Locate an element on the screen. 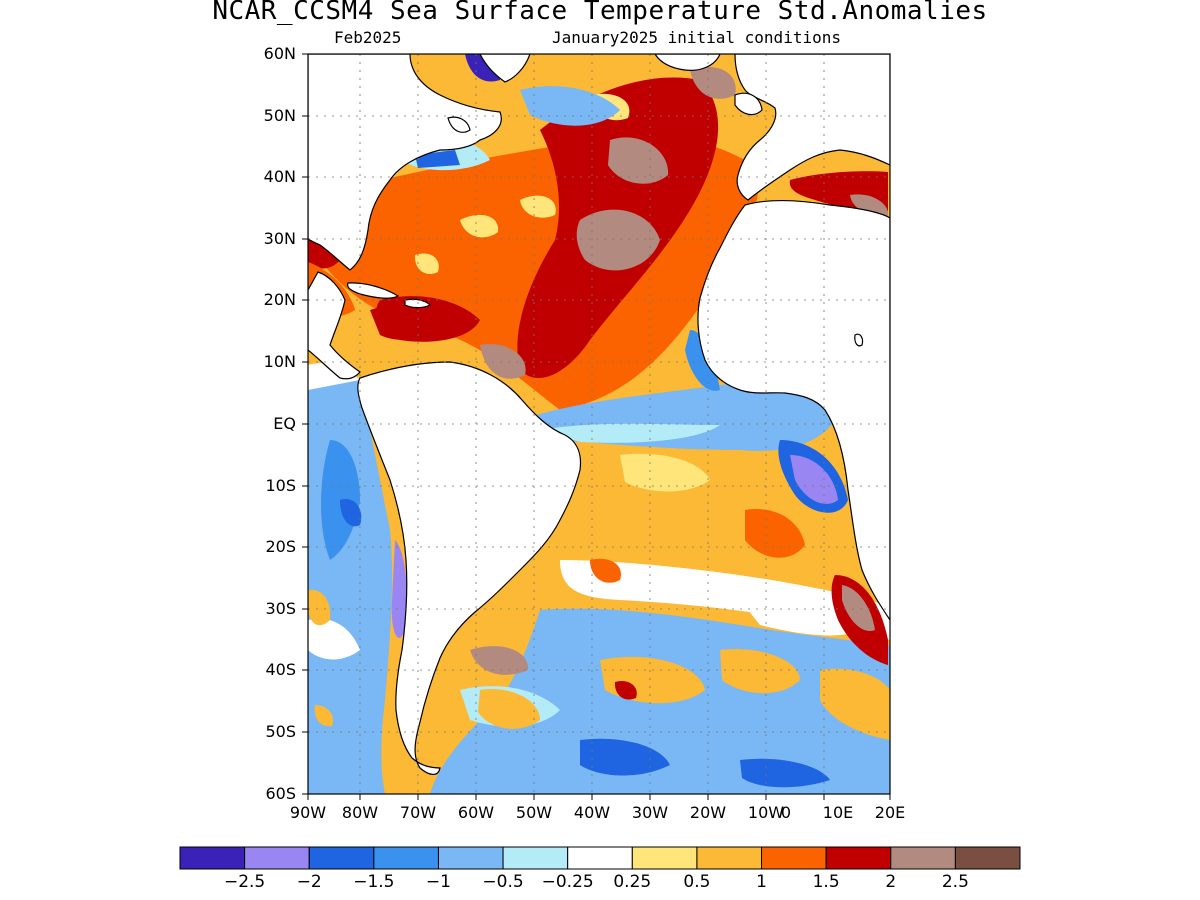  lon-label-20e: 20E is located at coordinates (890, 812).